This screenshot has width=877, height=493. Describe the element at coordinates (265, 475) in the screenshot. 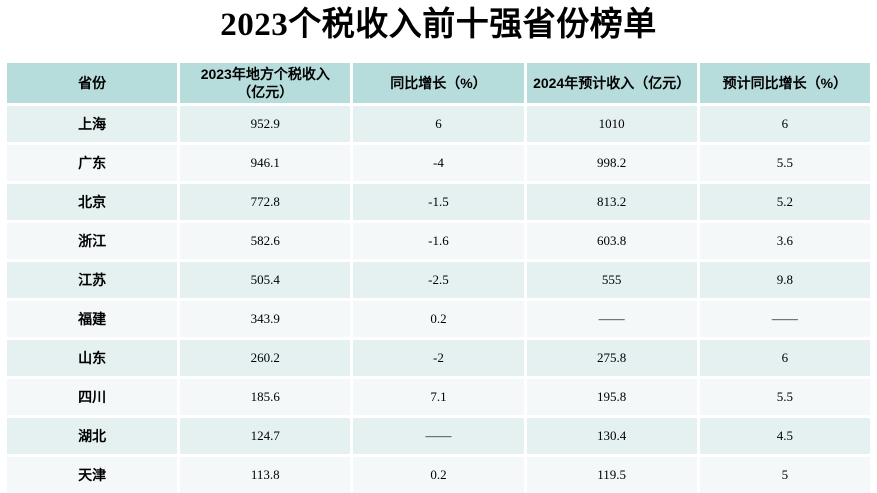

I see `value-cell: 113.8` at that location.